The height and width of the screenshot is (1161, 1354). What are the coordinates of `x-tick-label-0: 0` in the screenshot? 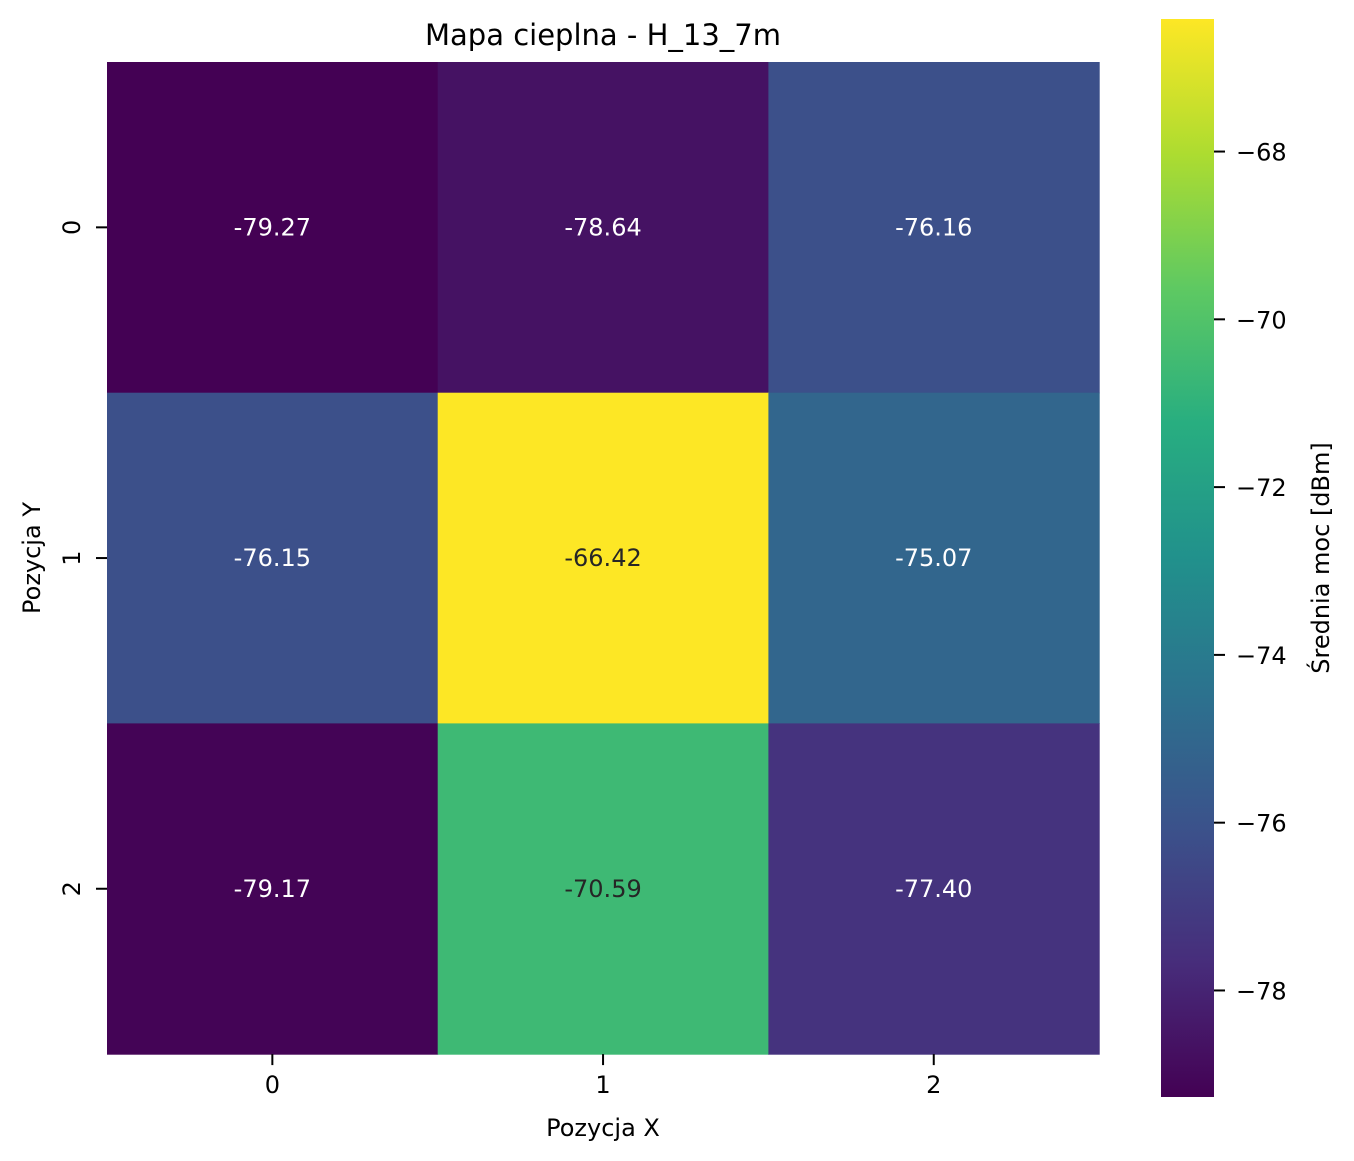 It's located at (272, 1085).